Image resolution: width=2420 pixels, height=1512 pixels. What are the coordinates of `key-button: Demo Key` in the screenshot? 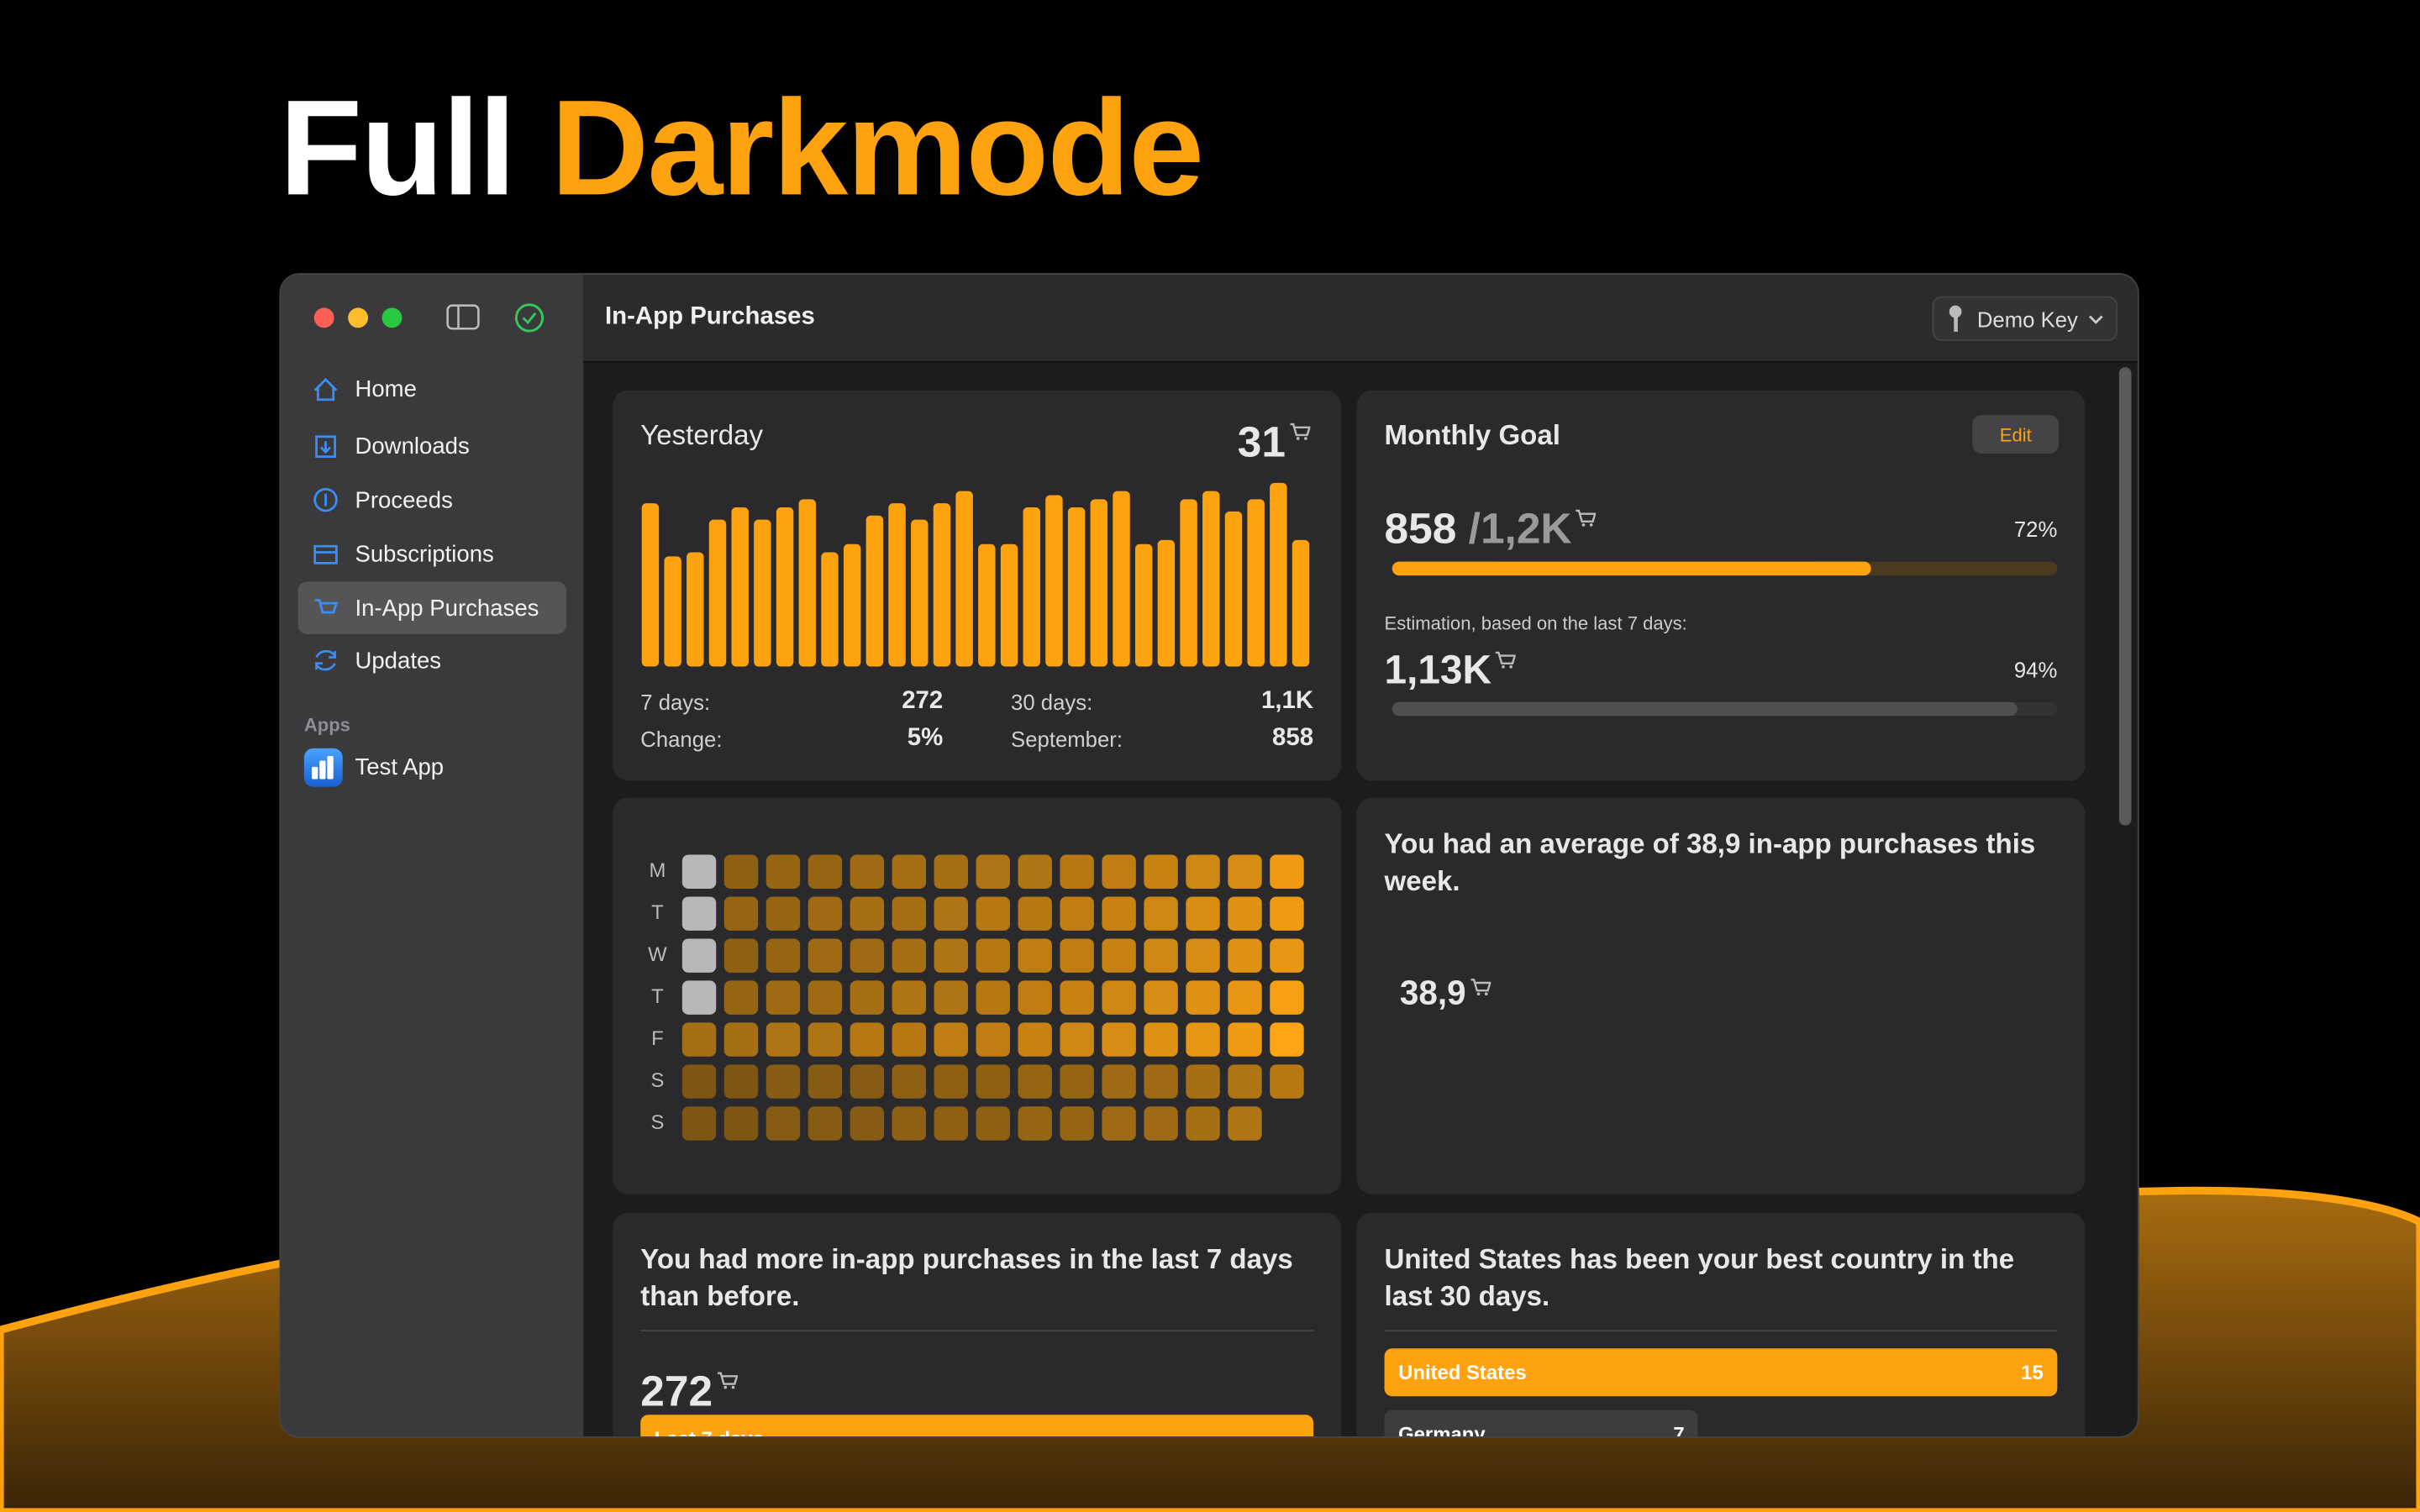 It's located at (2025, 318).